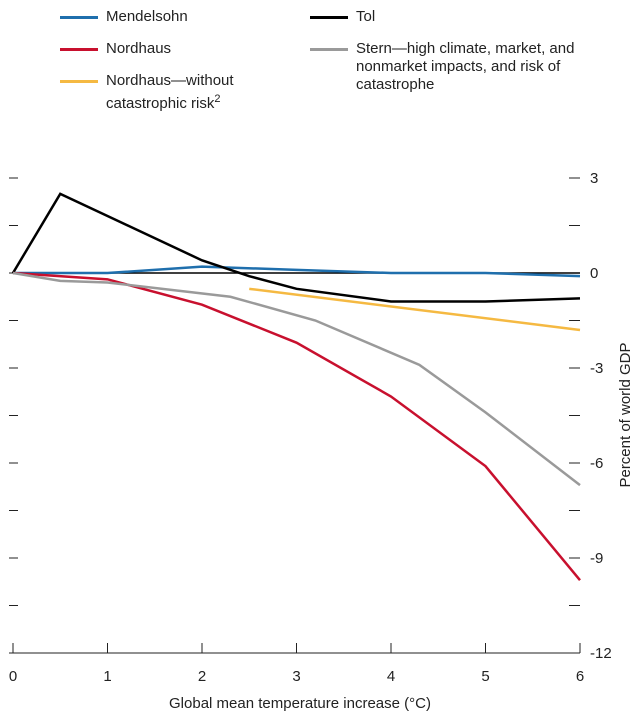 The height and width of the screenshot is (719, 643). Describe the element at coordinates (300, 703) in the screenshot. I see `x-axis-label: Global mean temperature increase (°C)` at that location.